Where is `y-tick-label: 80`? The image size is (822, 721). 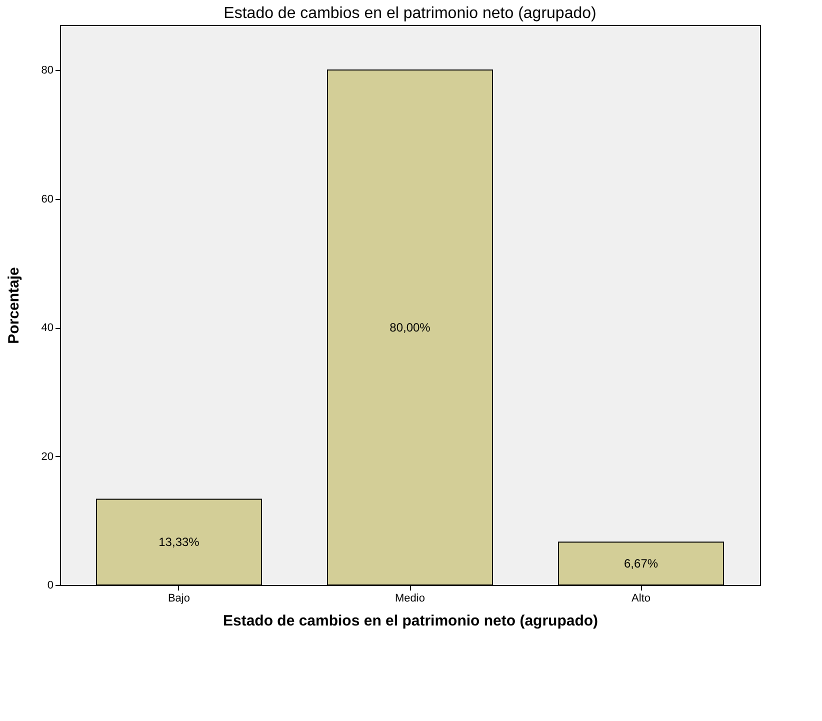
y-tick-label: 80 is located at coordinates (47, 70).